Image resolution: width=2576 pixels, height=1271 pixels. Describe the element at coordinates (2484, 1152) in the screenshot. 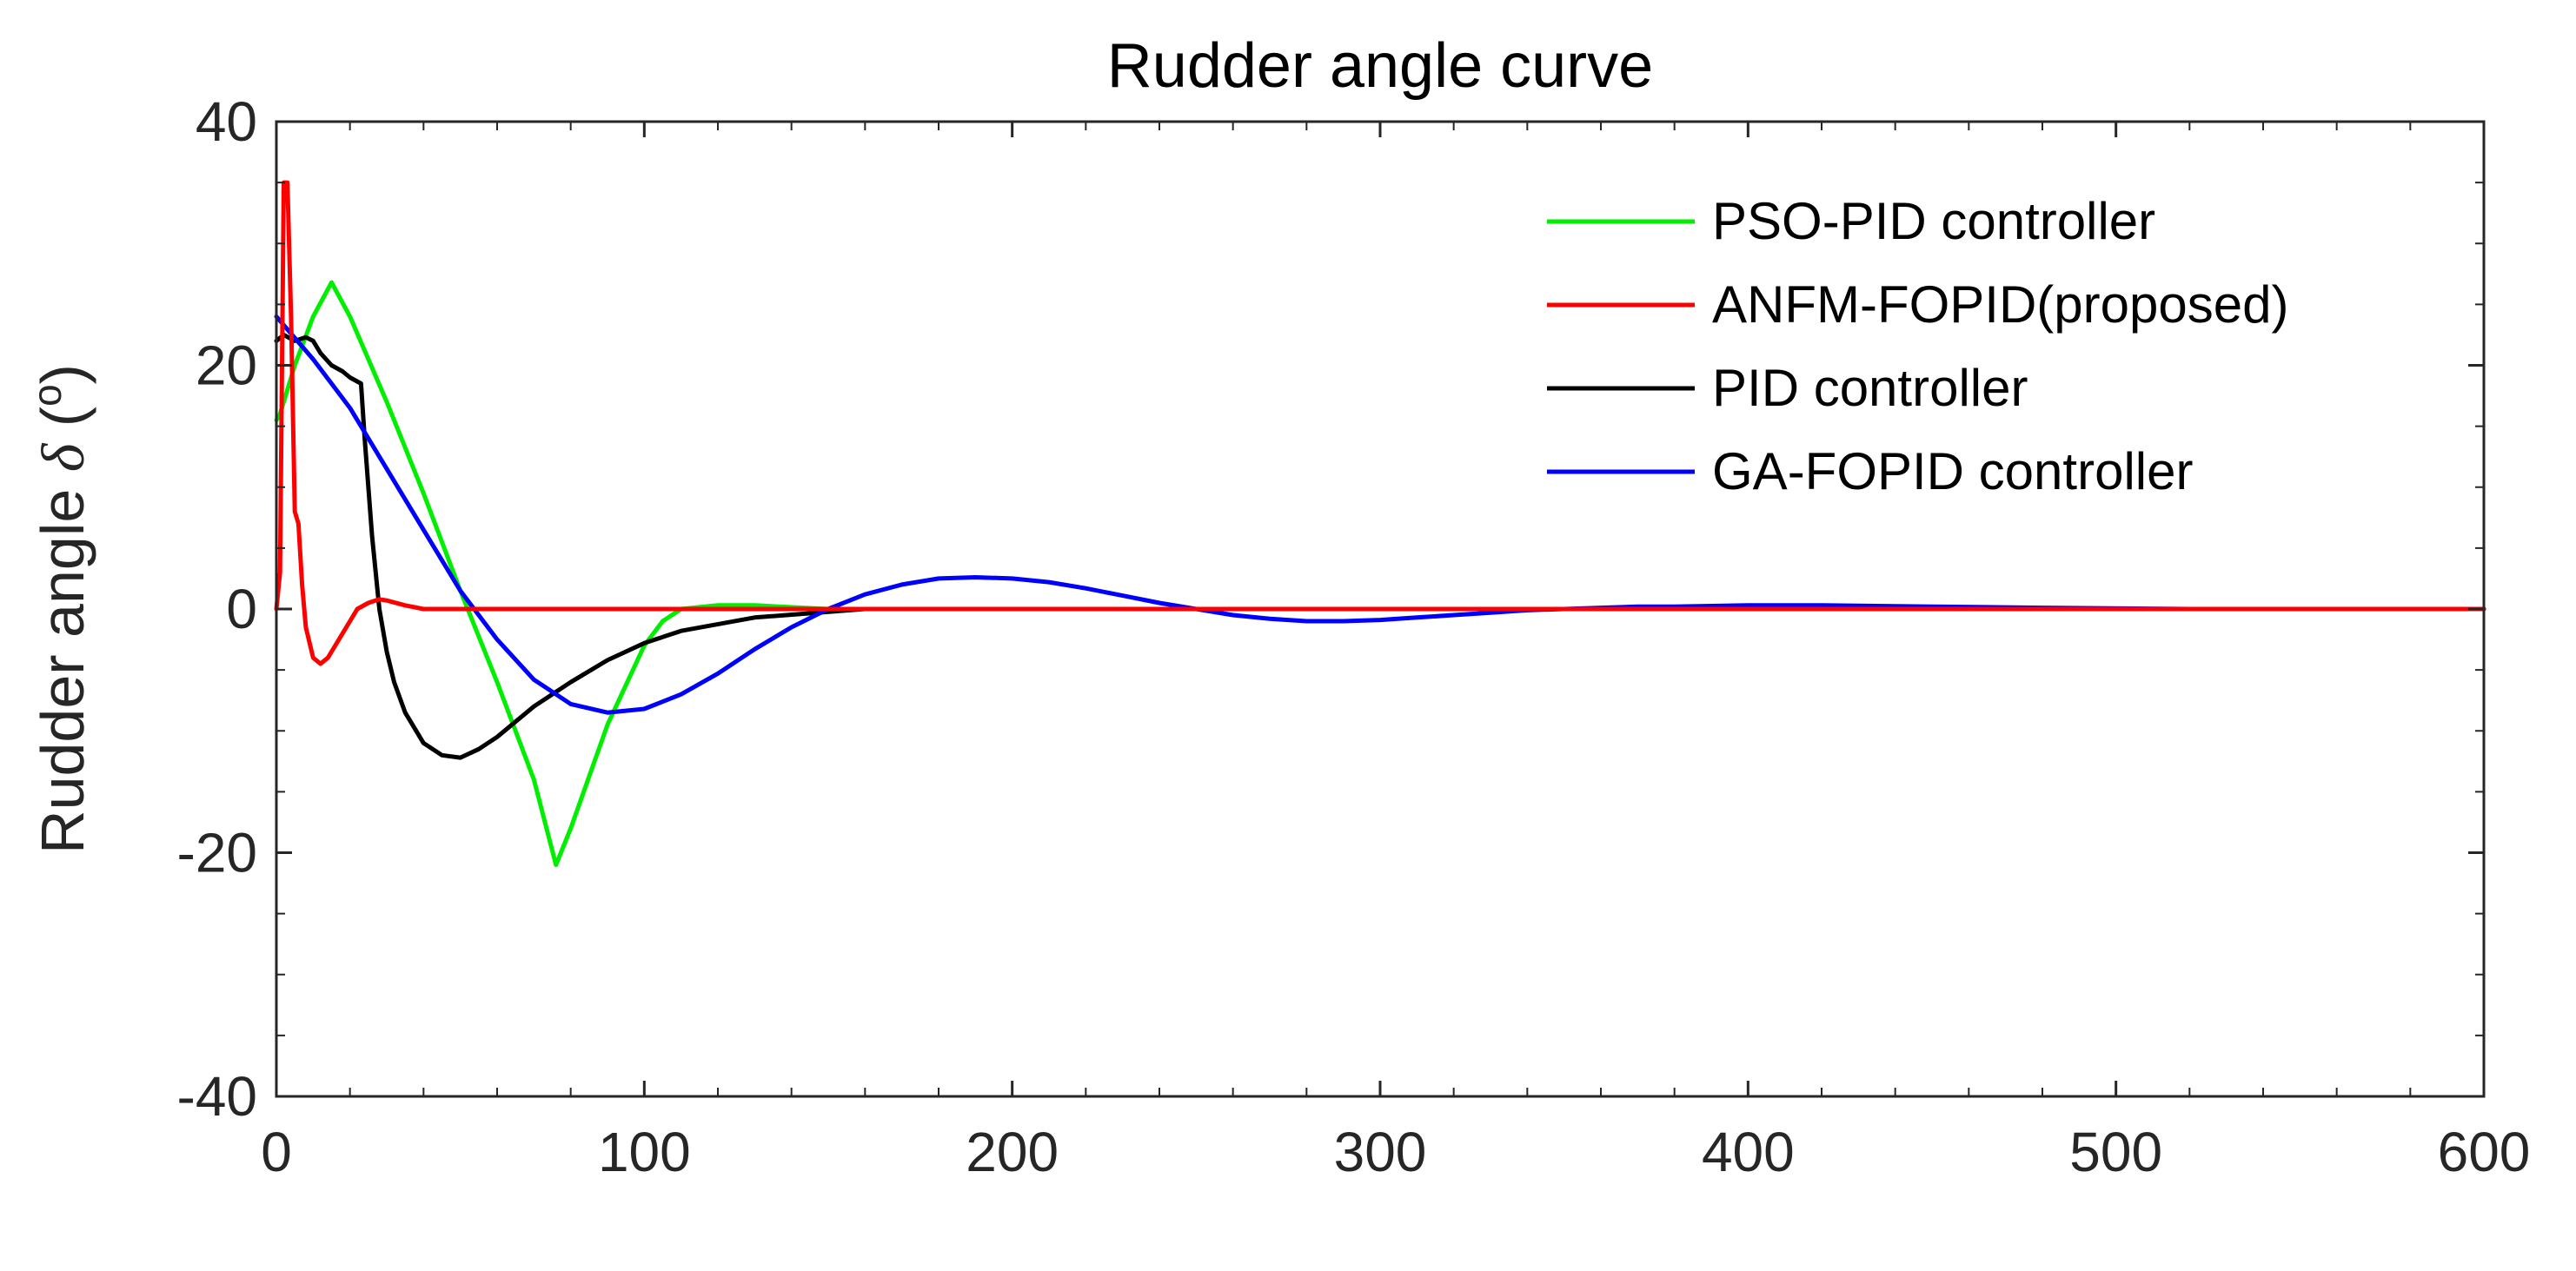

I see `x-tick-label: 600` at that location.